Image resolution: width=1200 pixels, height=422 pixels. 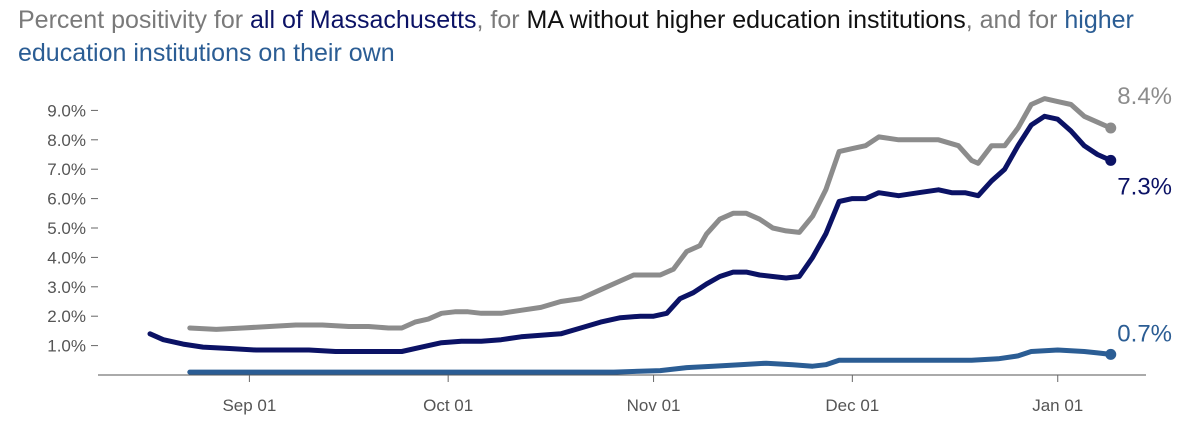 I want to click on y-tick-label: 4.0%, so click(x=66, y=257).